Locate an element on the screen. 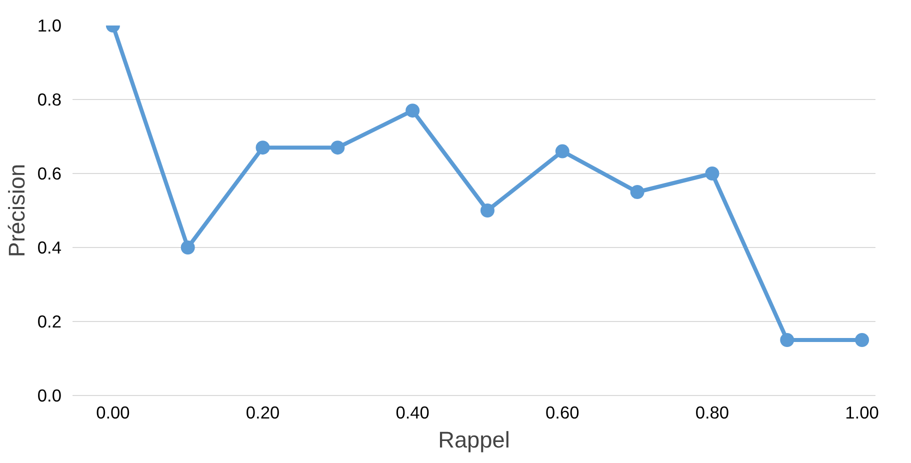  x-tick-label: 0.20 is located at coordinates (263, 412).